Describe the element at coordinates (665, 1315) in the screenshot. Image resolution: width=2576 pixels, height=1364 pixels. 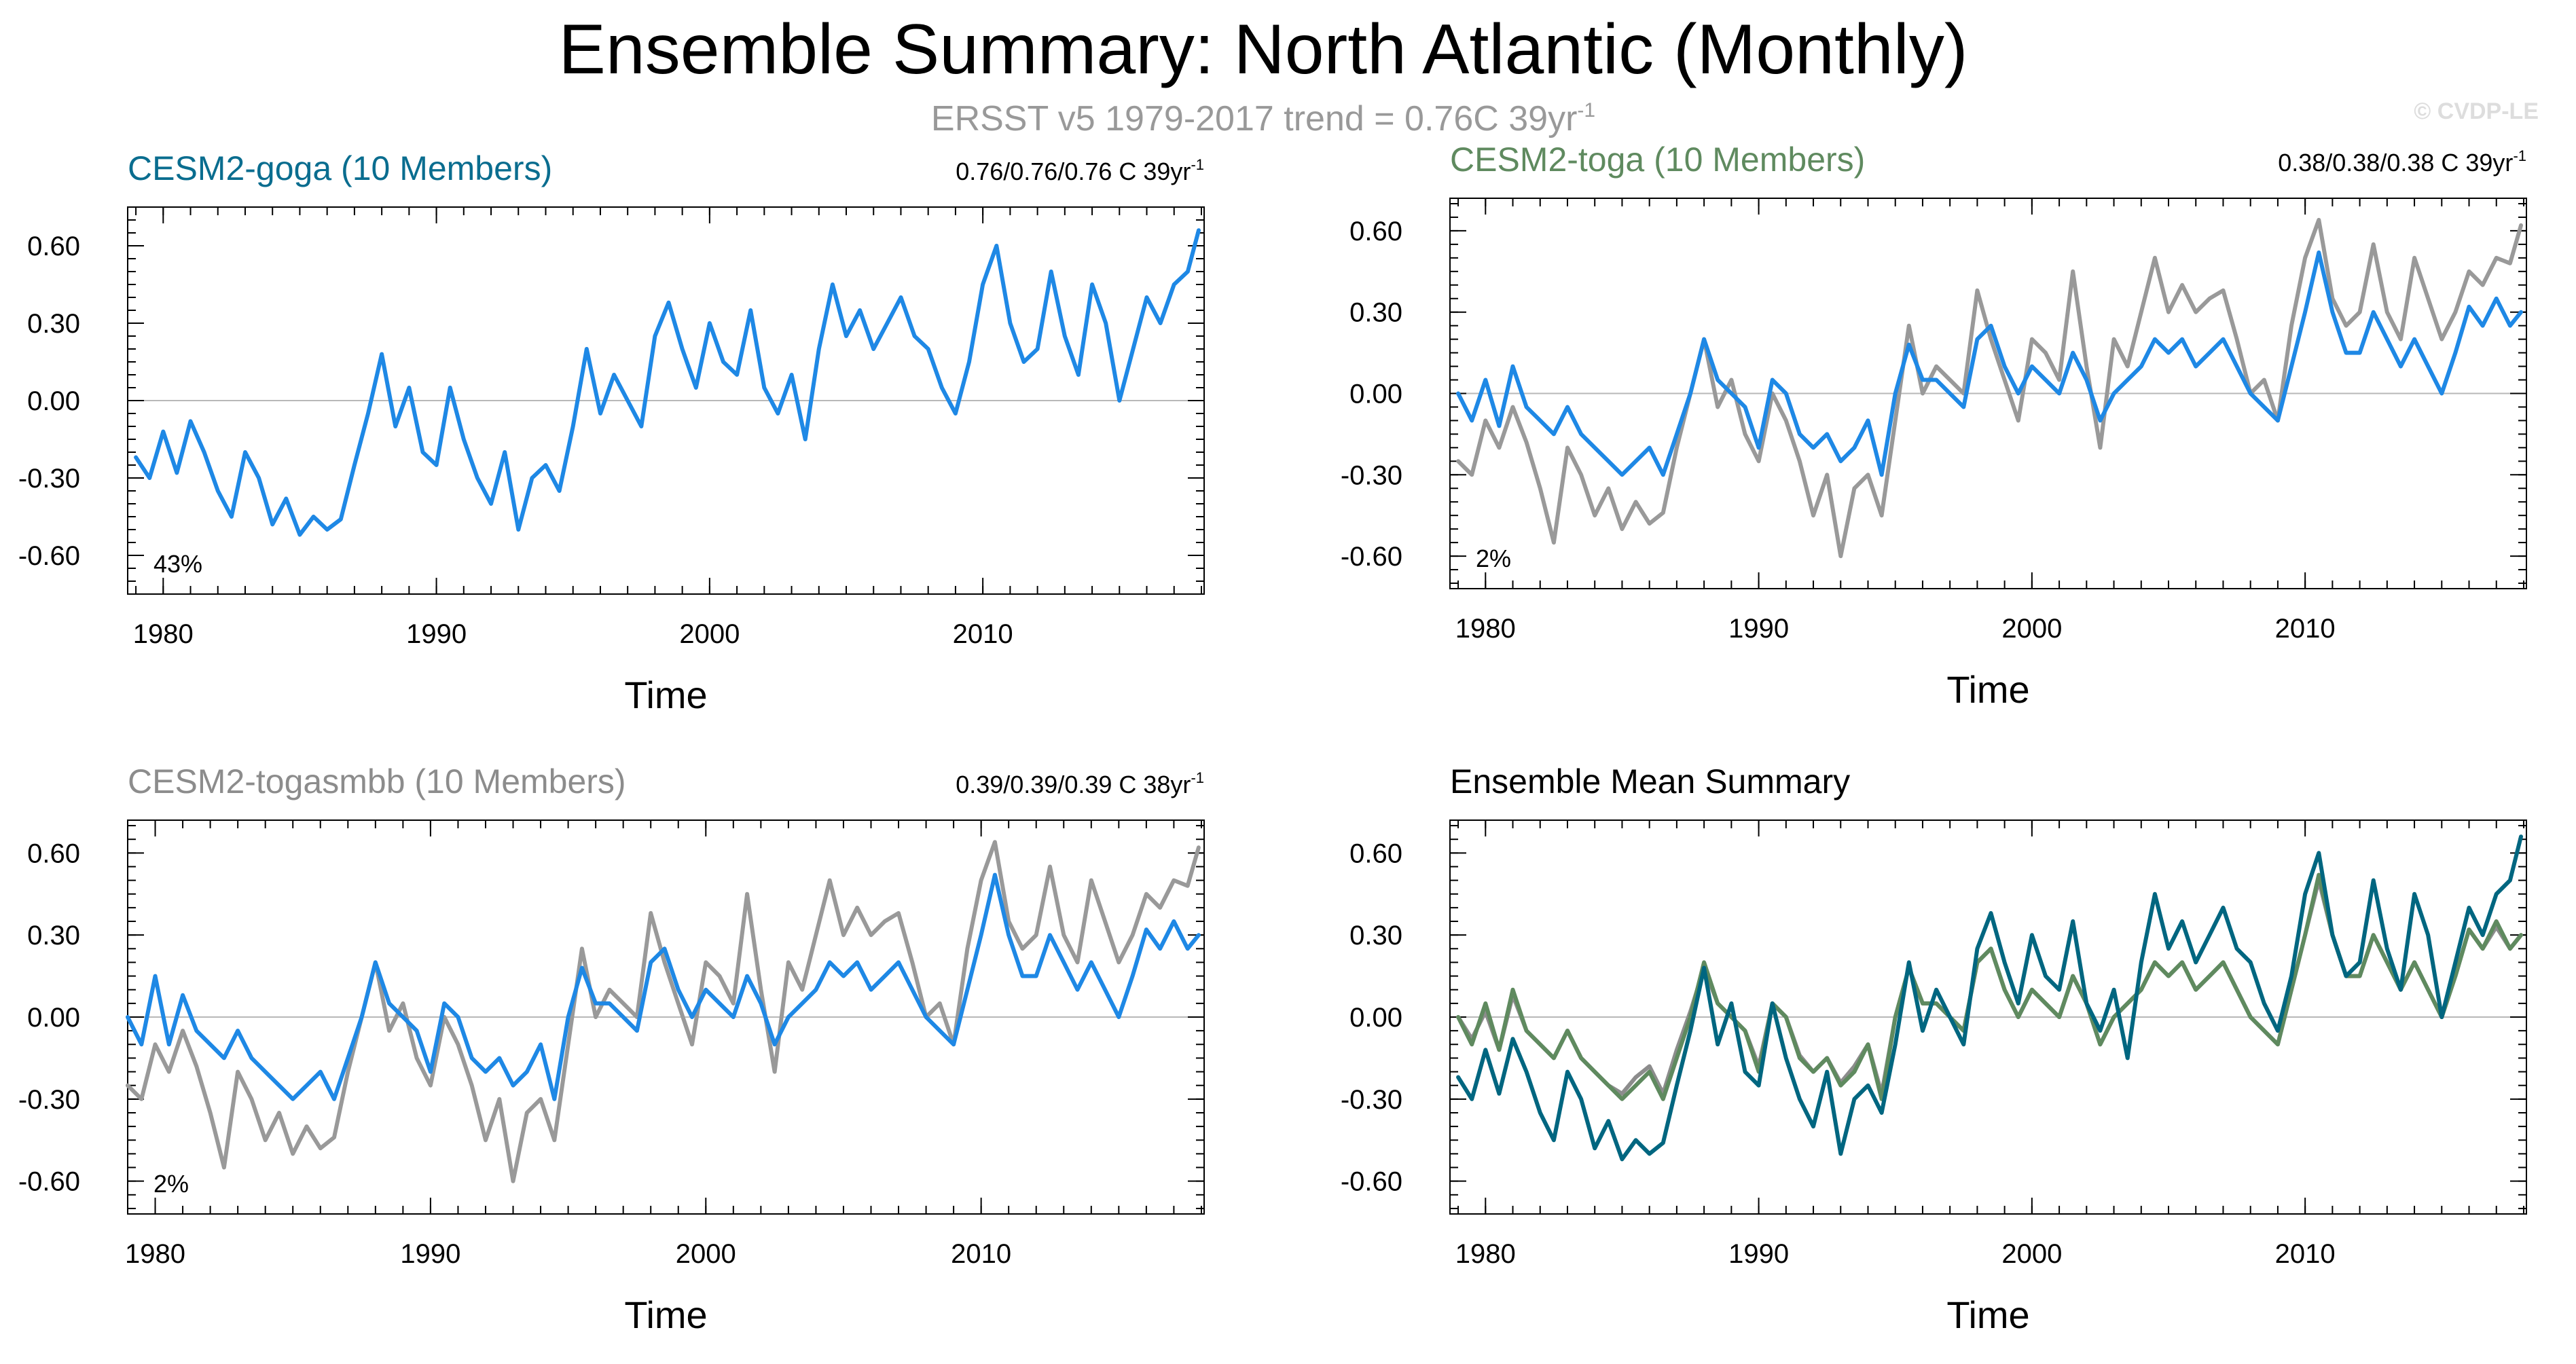
I see `panel-3-x-axis-title: Time` at that location.